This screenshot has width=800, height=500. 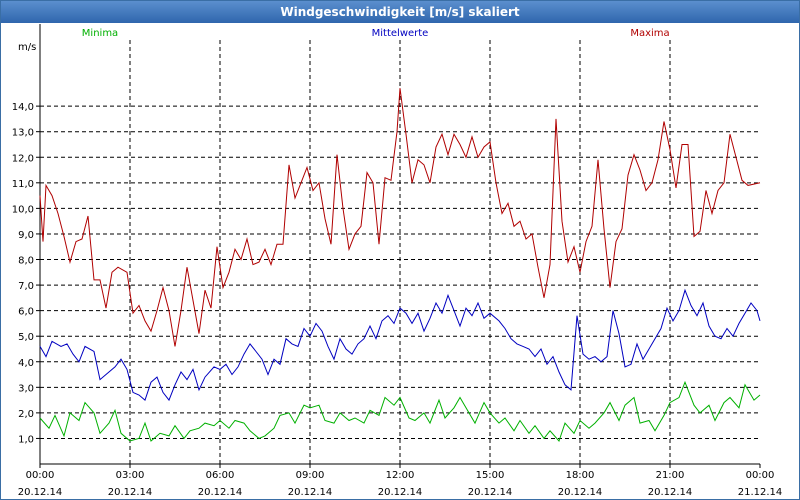 I want to click on legend-item-mittelwerte: Mittelwerte, so click(x=400, y=33).